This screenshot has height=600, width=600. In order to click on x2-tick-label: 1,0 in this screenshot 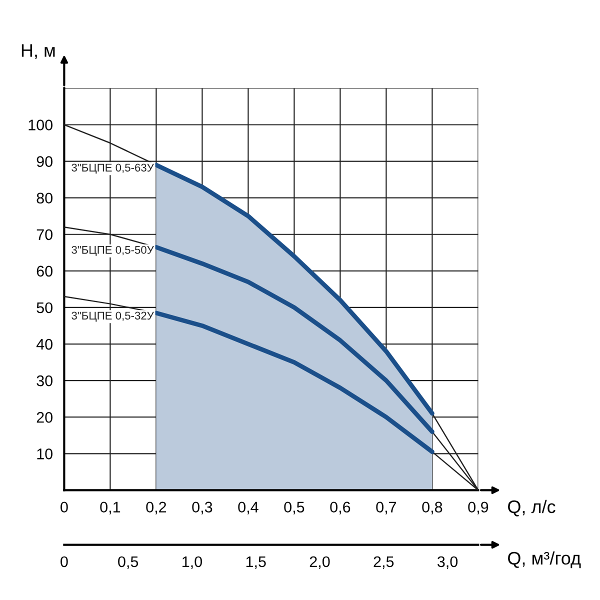, I will do `click(192, 562)`.